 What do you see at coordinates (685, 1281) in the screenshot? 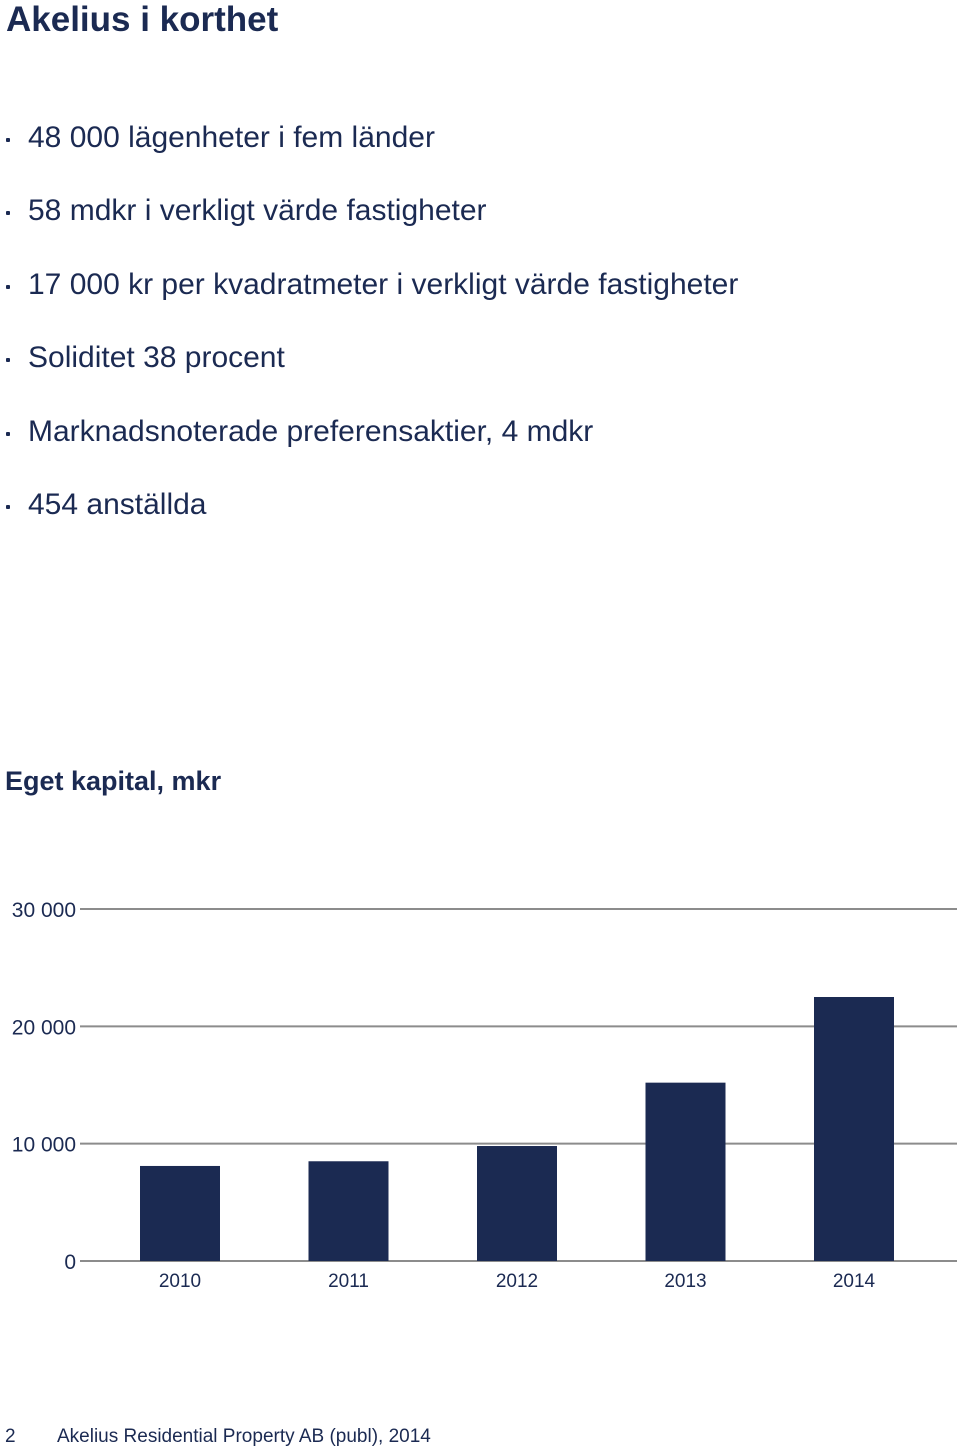
I see `x-tick-label: 2013` at bounding box center [685, 1281].